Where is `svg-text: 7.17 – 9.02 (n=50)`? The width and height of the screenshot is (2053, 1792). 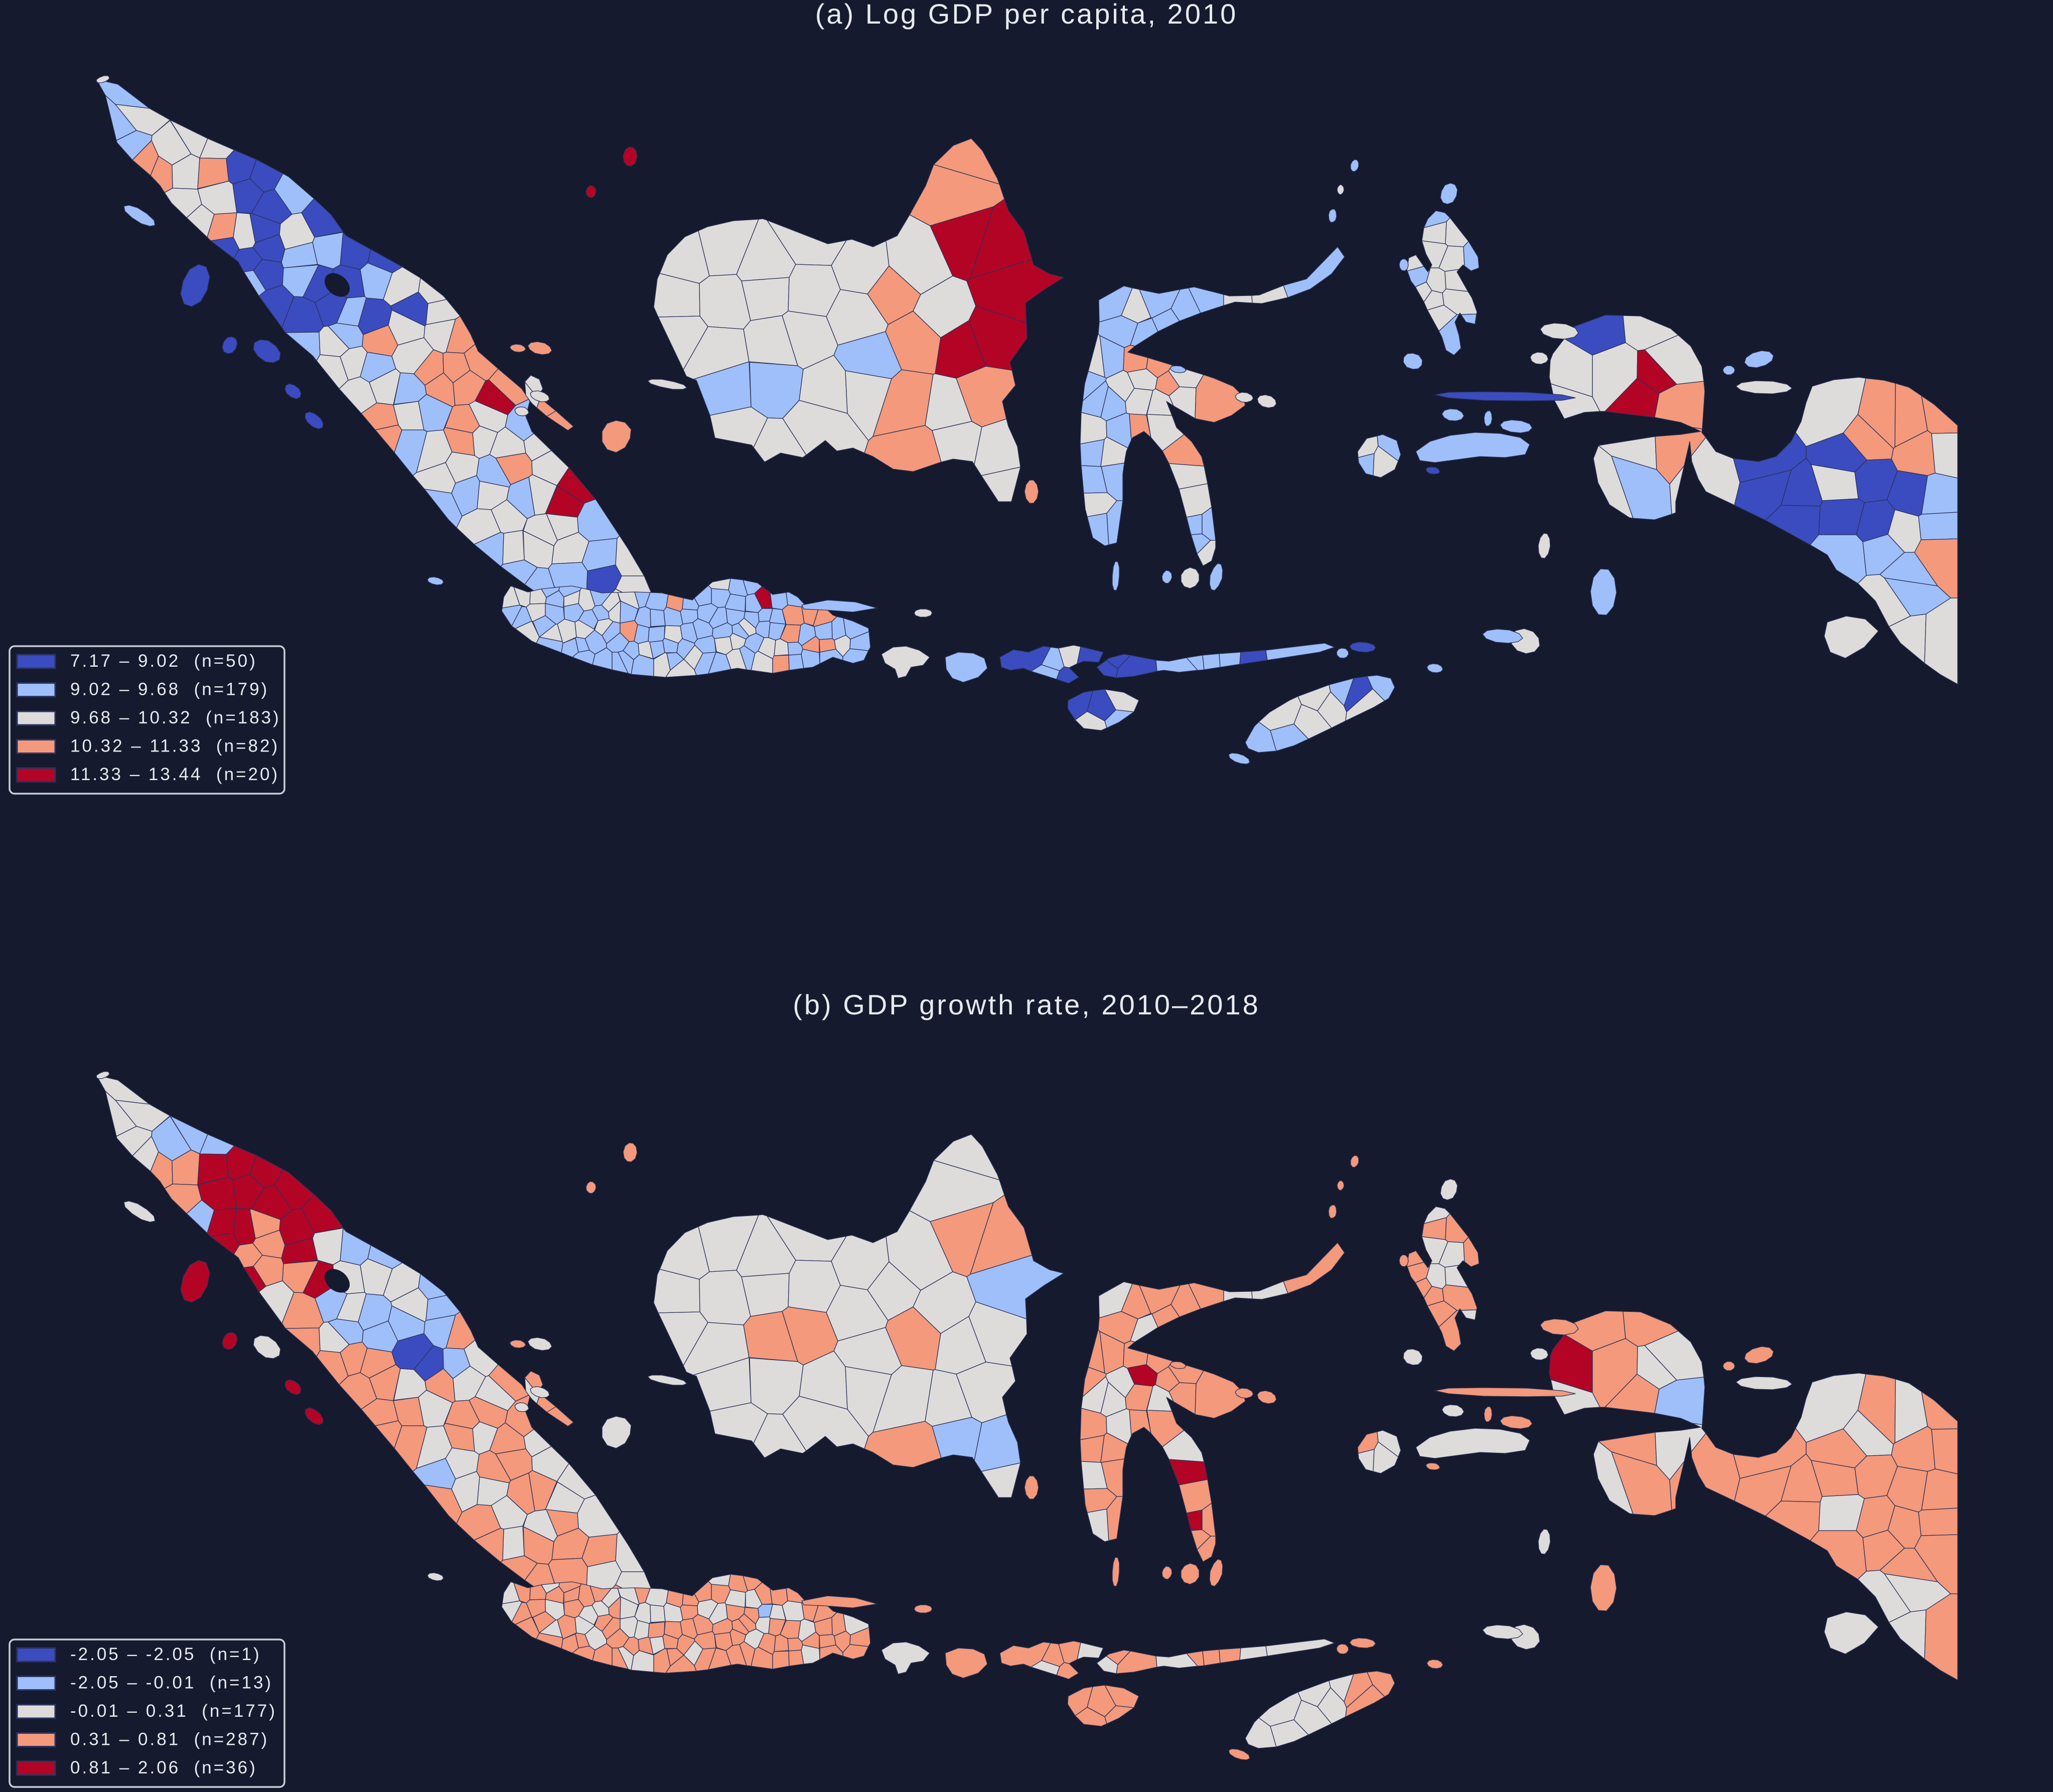
svg-text: 7.17 – 9.02 (n=50) is located at coordinates (163, 661).